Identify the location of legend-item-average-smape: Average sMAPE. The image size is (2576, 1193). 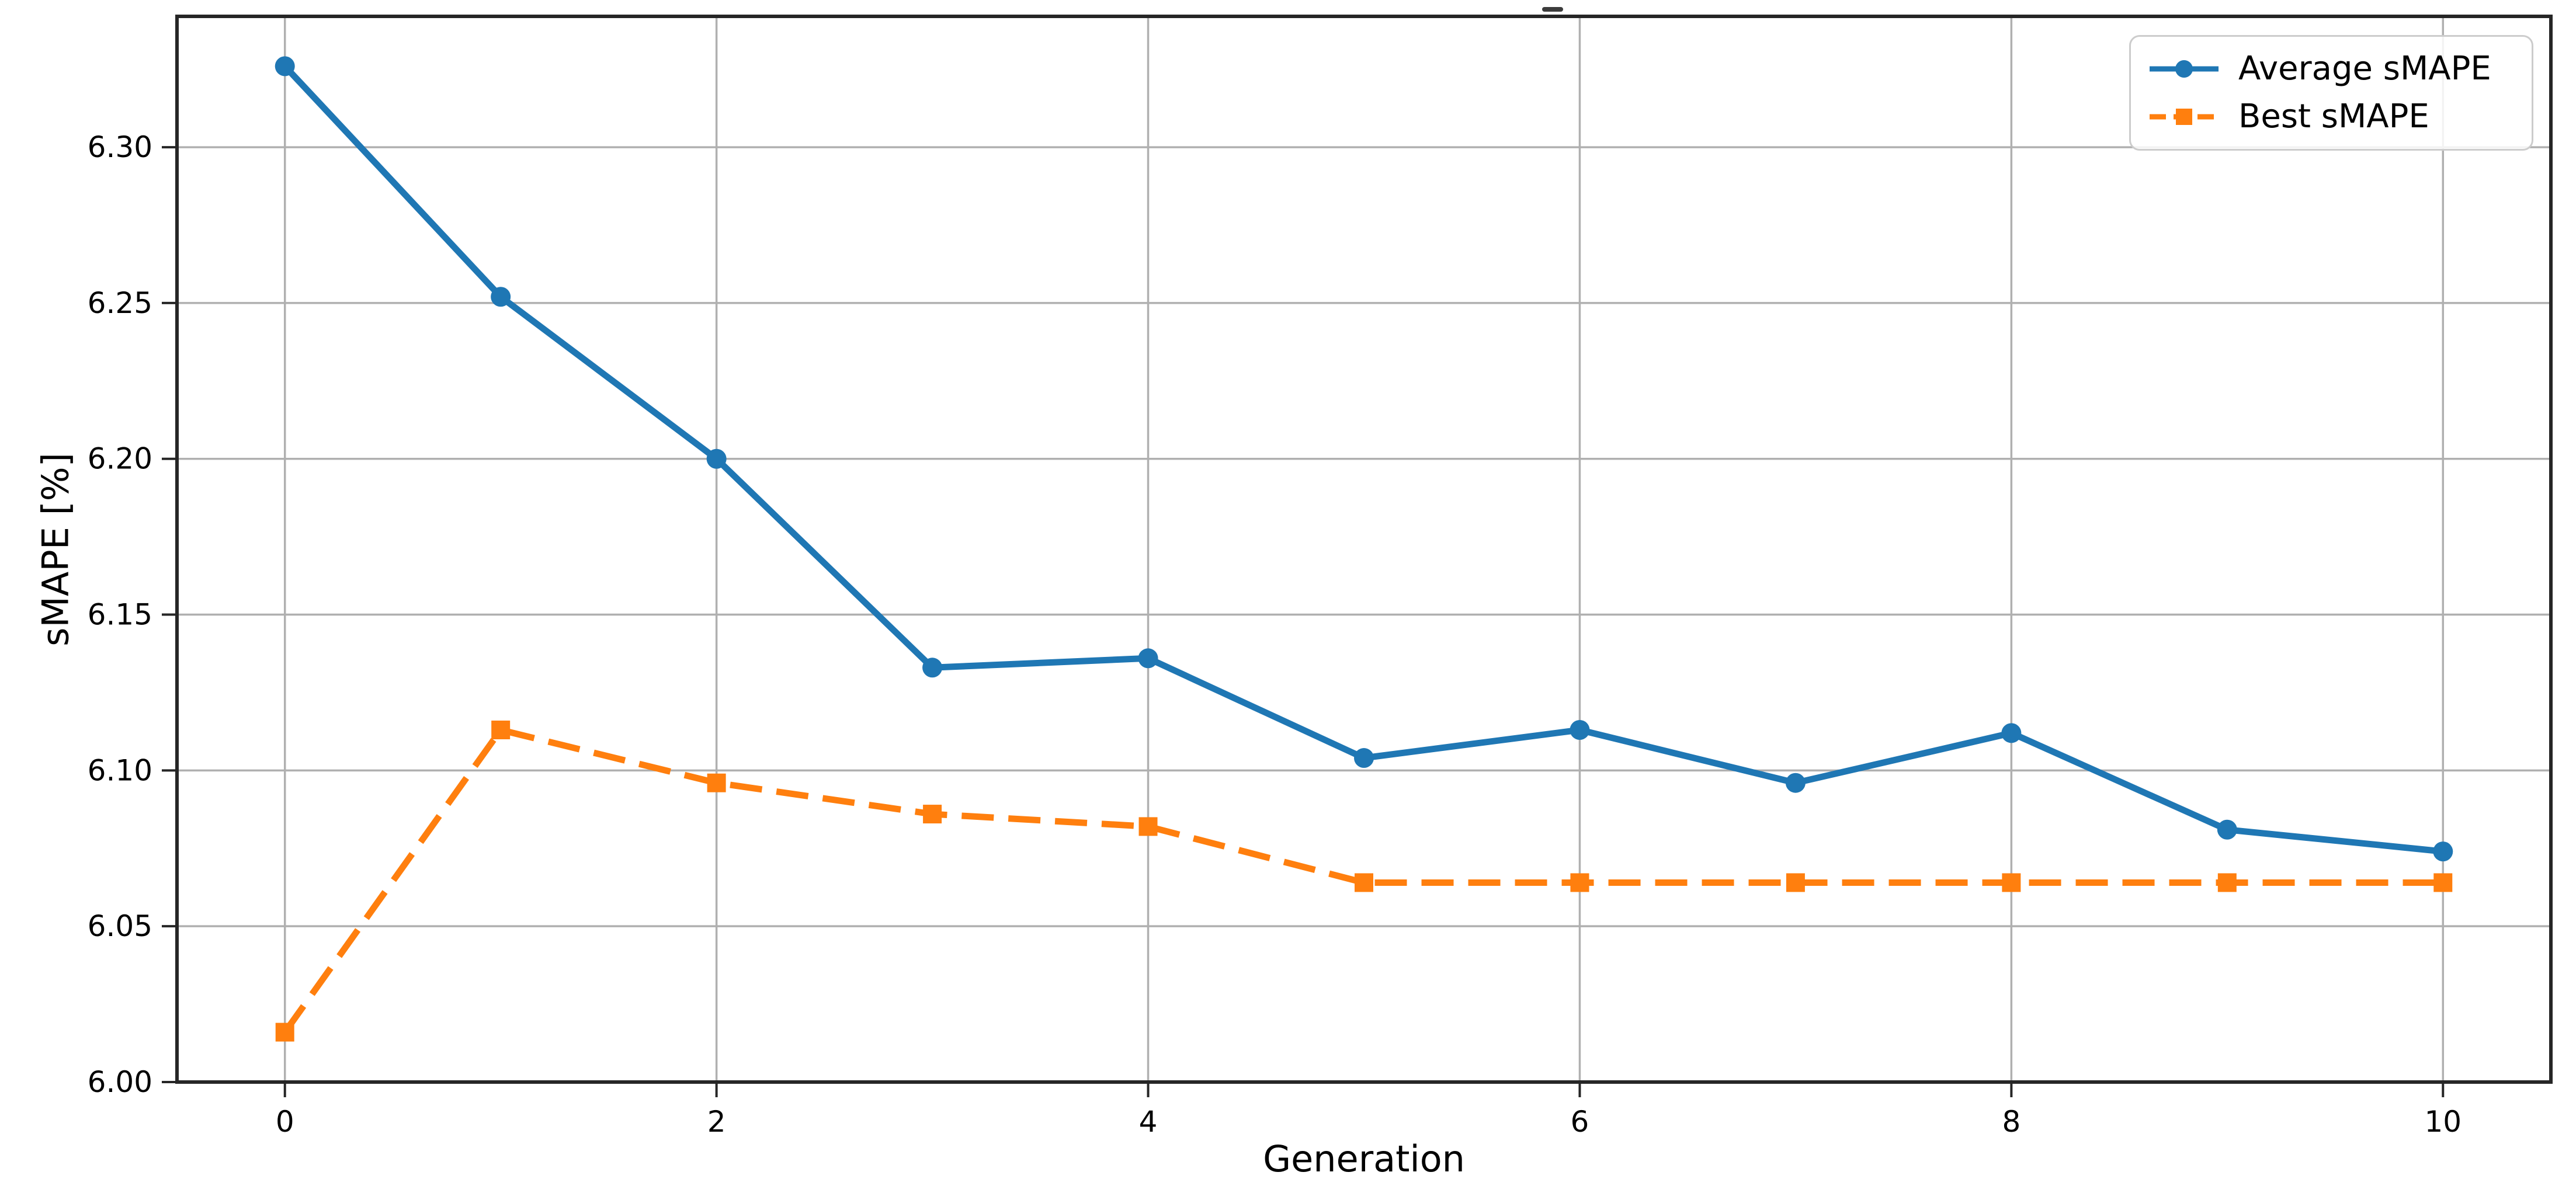
(2331, 69).